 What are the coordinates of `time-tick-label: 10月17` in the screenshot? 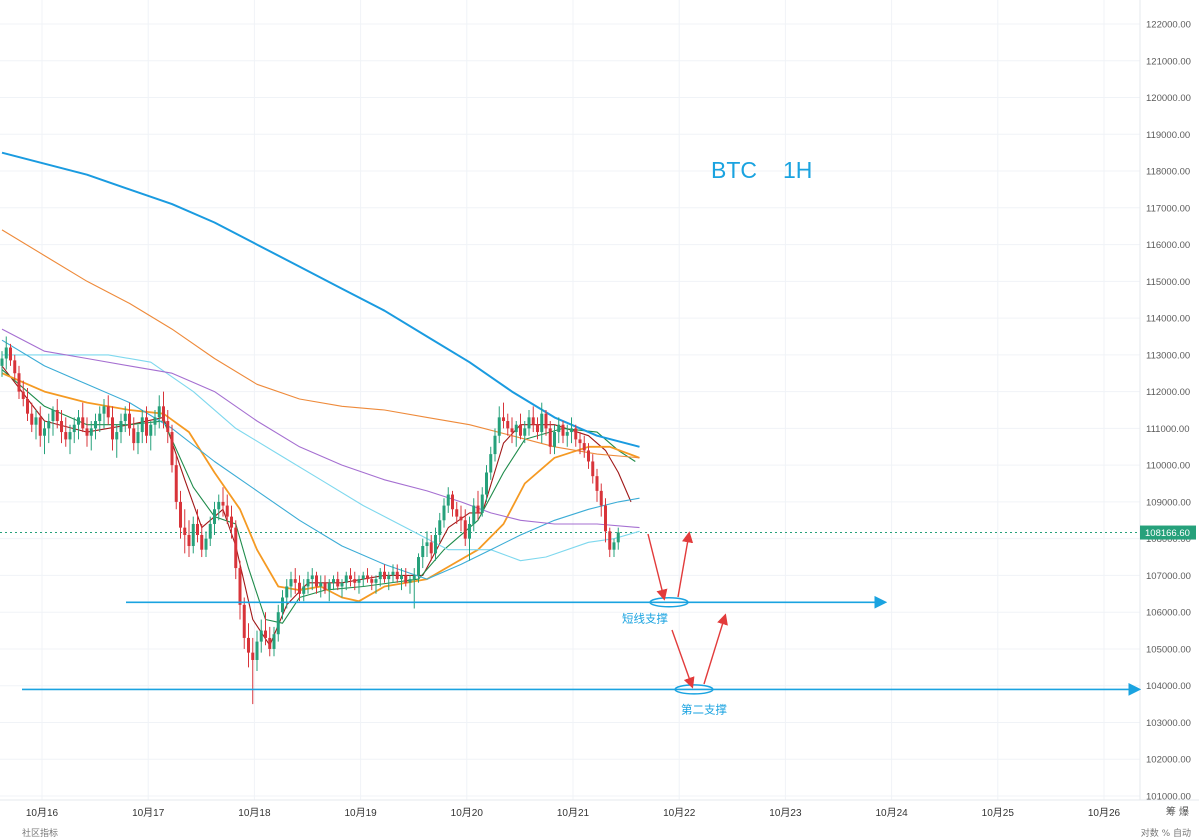 It's located at (148, 813).